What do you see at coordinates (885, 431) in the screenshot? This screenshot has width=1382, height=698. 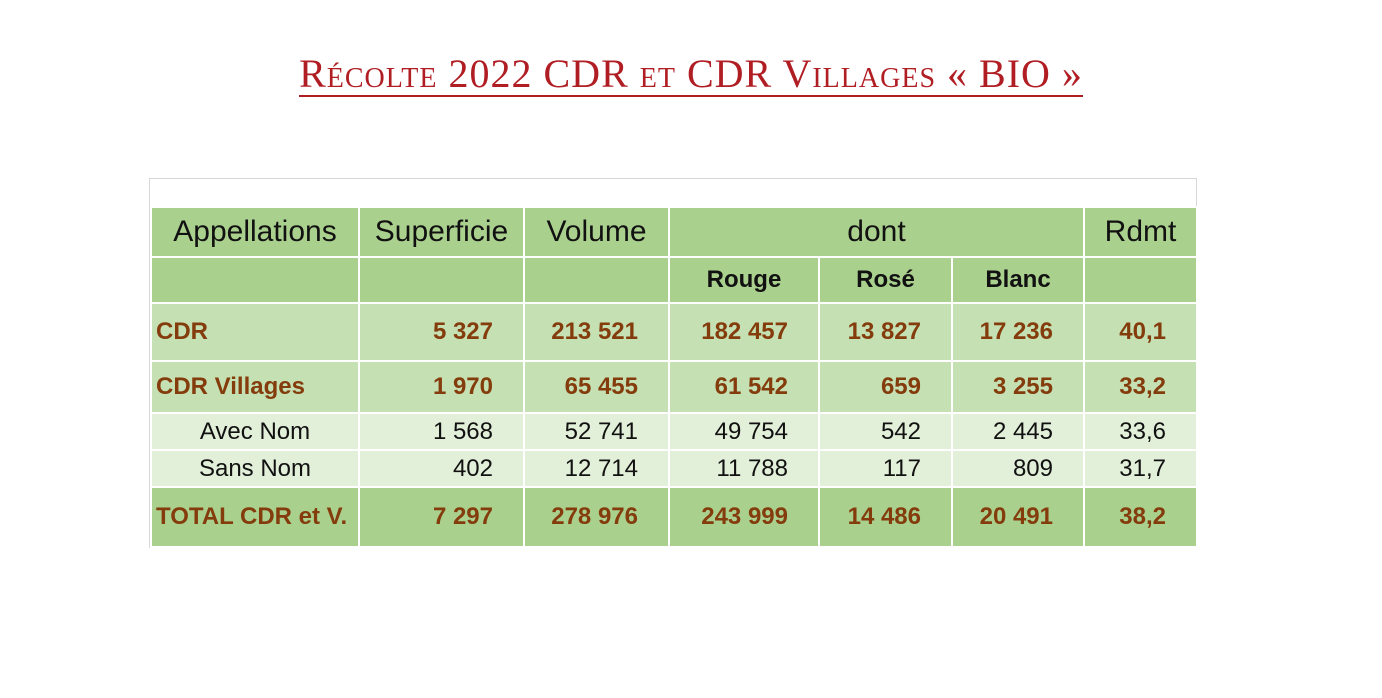 I see `cell-rose: 542` at bounding box center [885, 431].